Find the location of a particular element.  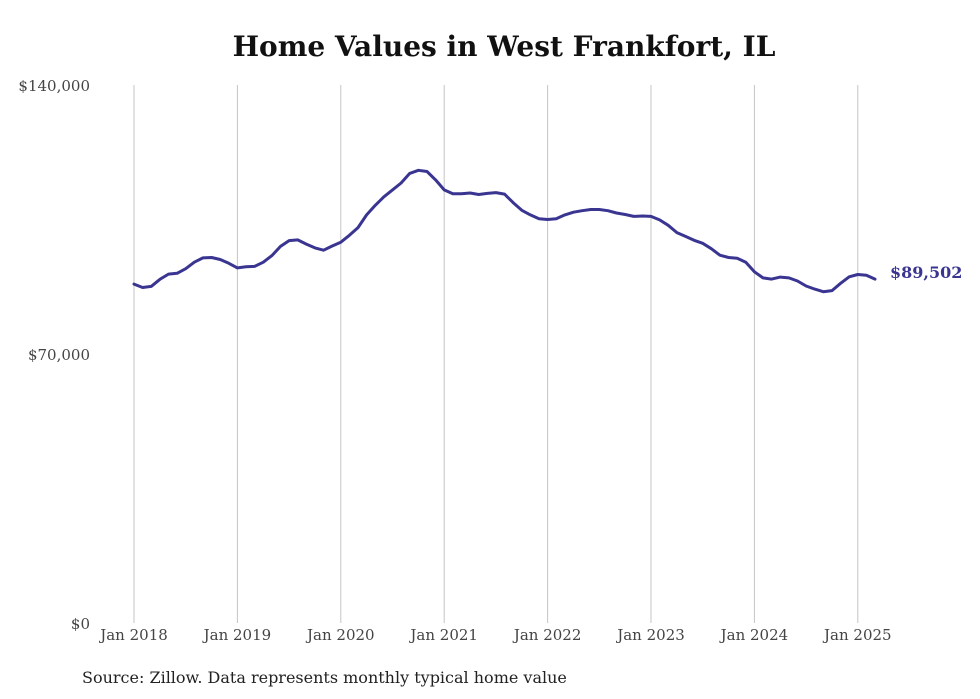

y-tick-label: $0 is located at coordinates (80, 624).